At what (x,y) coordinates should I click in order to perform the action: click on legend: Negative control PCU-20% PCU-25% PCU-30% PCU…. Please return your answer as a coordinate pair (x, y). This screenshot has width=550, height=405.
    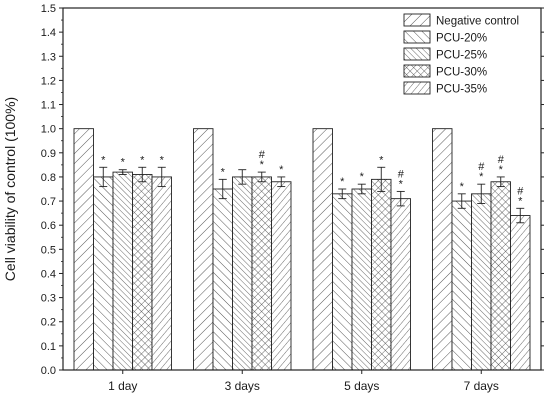
    Looking at the image, I should click on (461, 54).